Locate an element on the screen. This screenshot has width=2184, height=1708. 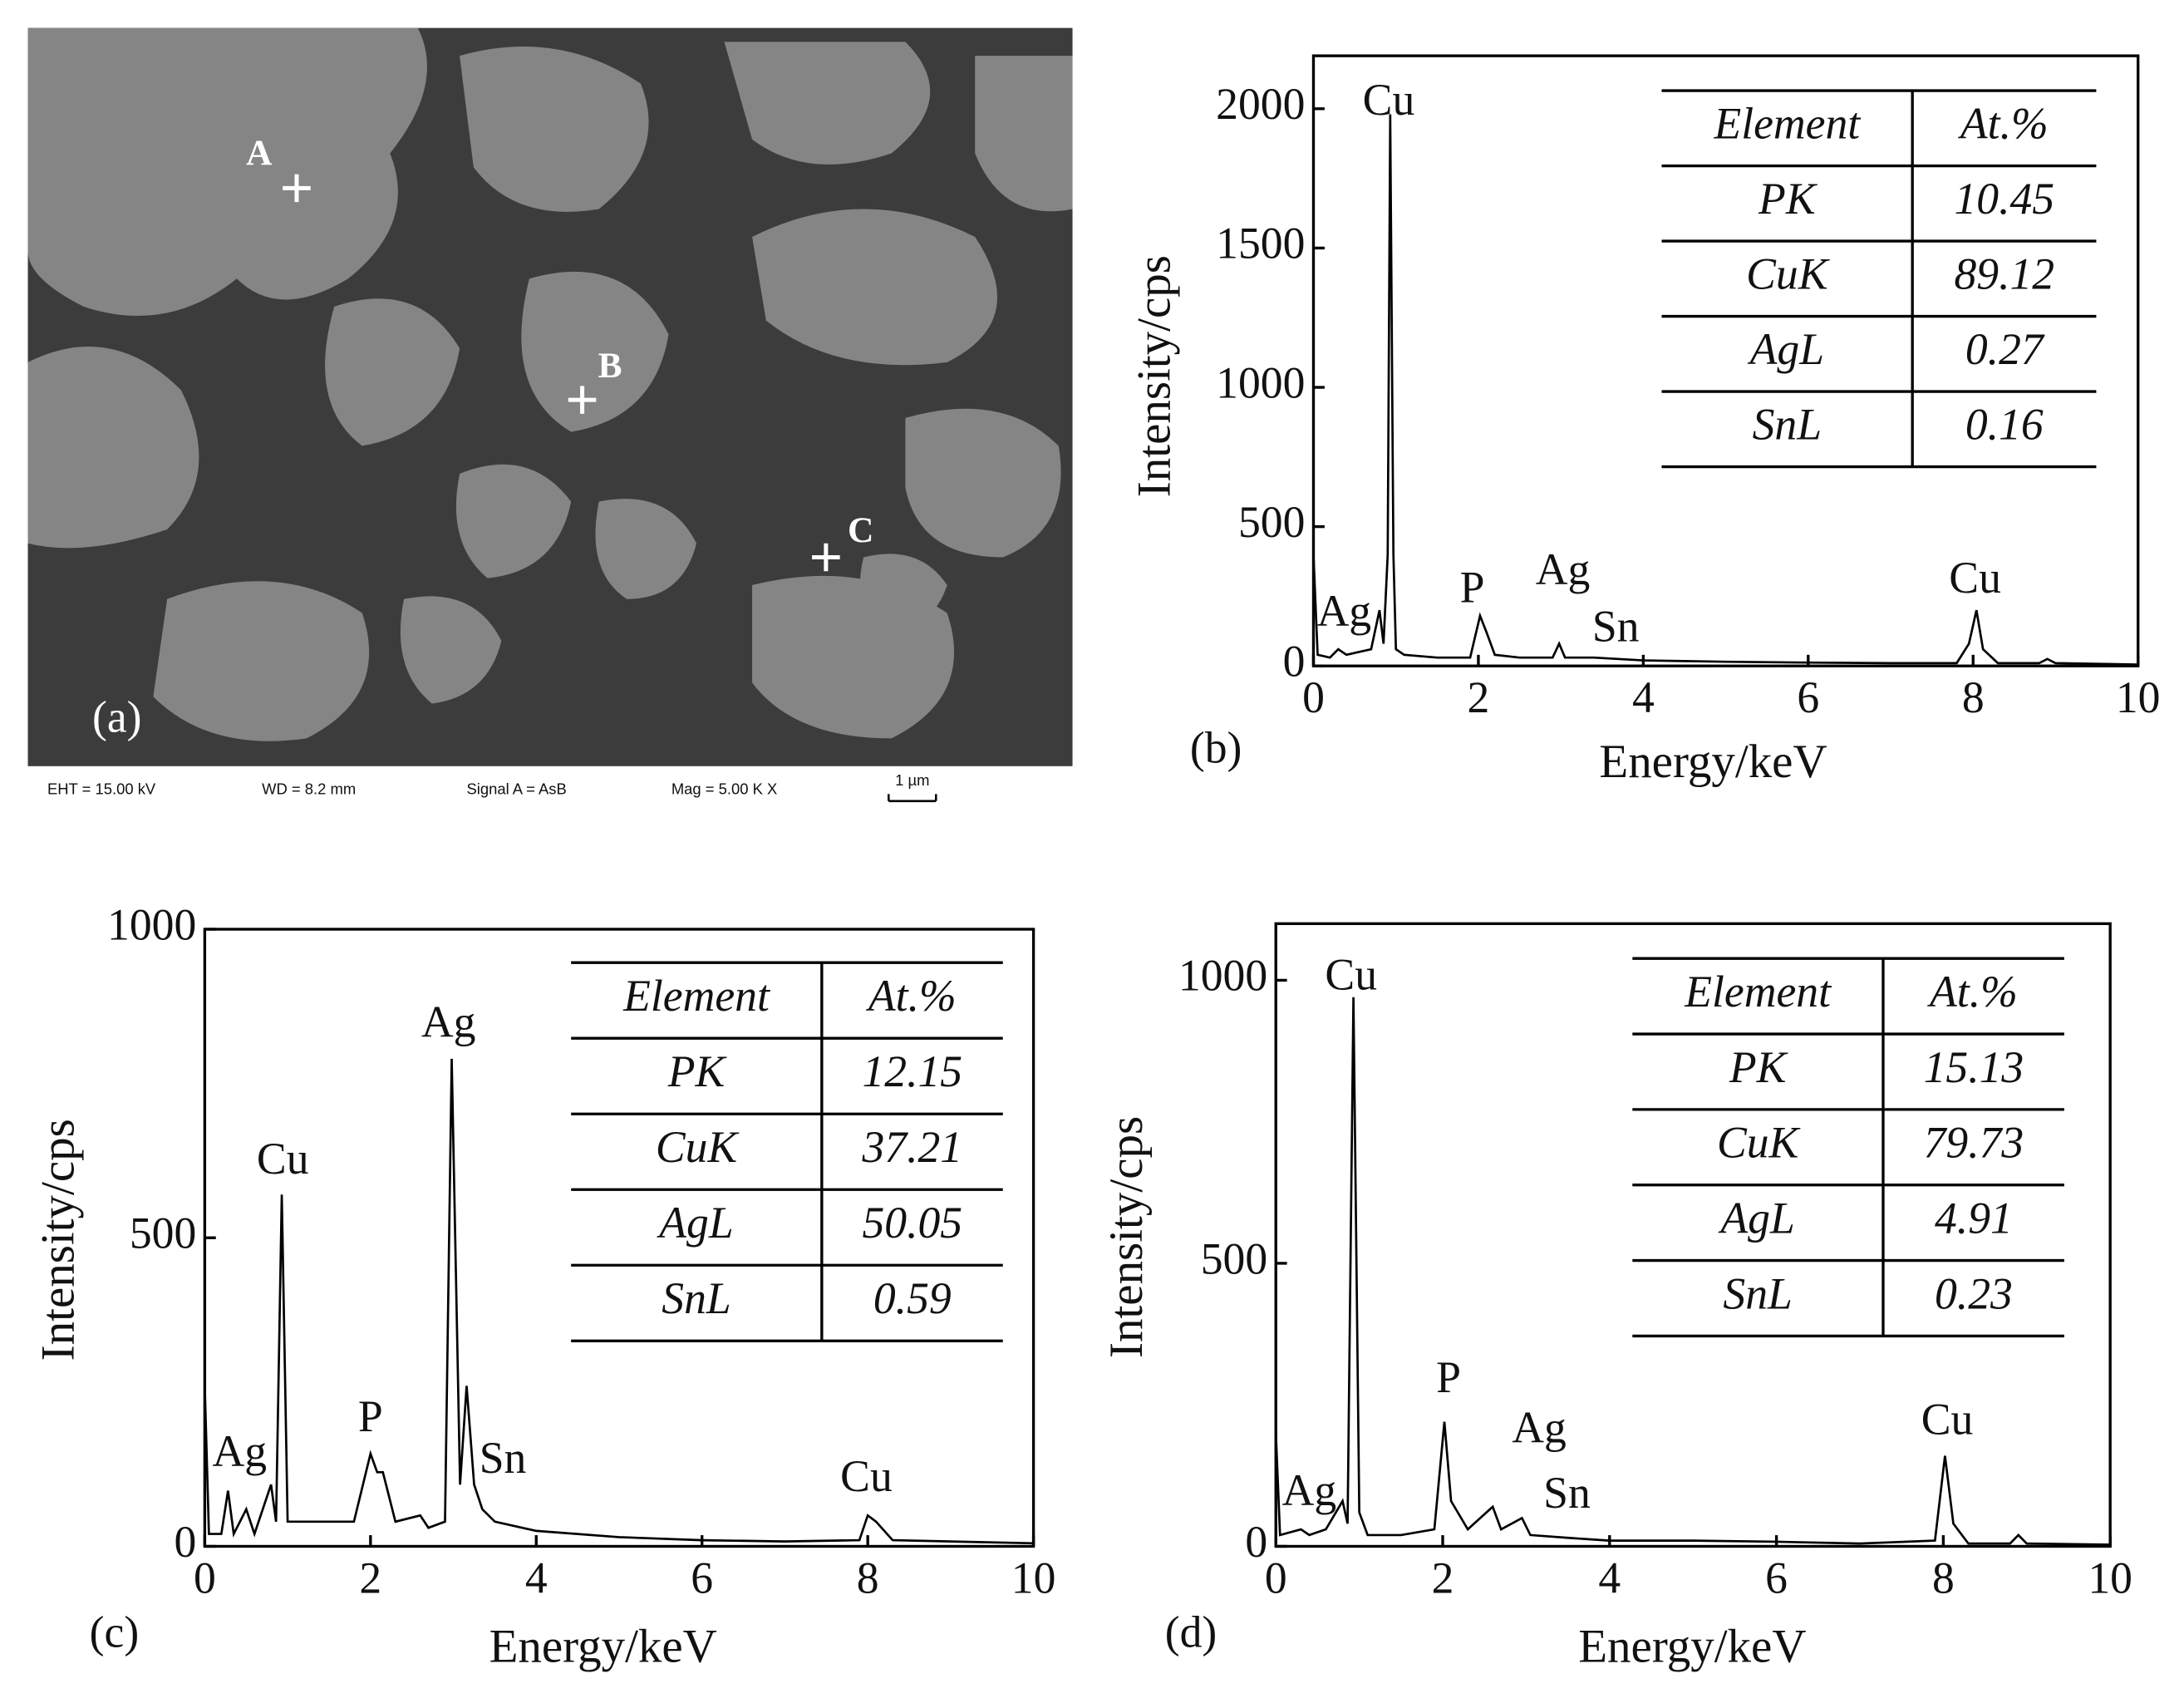
info-bar is located at coordinates (550, 788).